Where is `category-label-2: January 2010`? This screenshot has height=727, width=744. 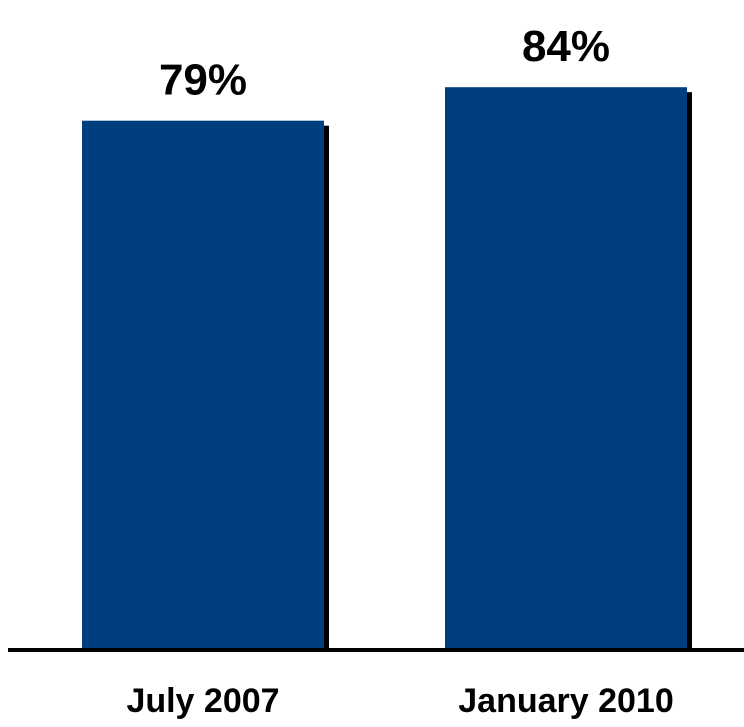 category-label-2: January 2010 is located at coordinates (566, 701).